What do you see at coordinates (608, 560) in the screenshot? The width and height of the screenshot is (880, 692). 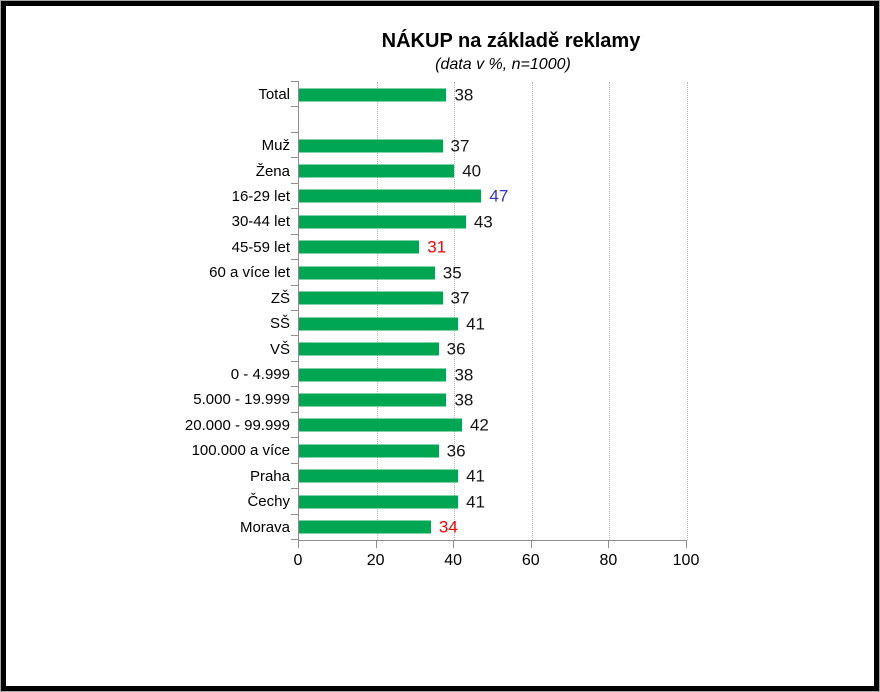 I see `x-axis-tick-label: 80` at bounding box center [608, 560].